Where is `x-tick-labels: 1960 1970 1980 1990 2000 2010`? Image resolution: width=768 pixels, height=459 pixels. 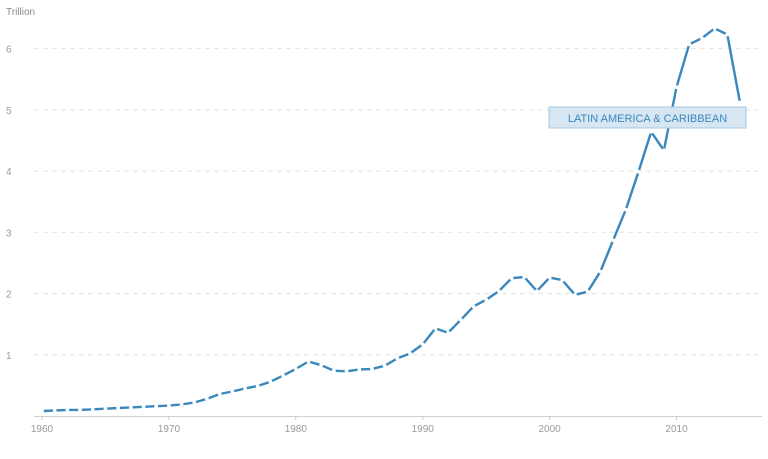
x-tick-labels: 1960 1970 1980 1990 2000 2010 is located at coordinates (359, 425).